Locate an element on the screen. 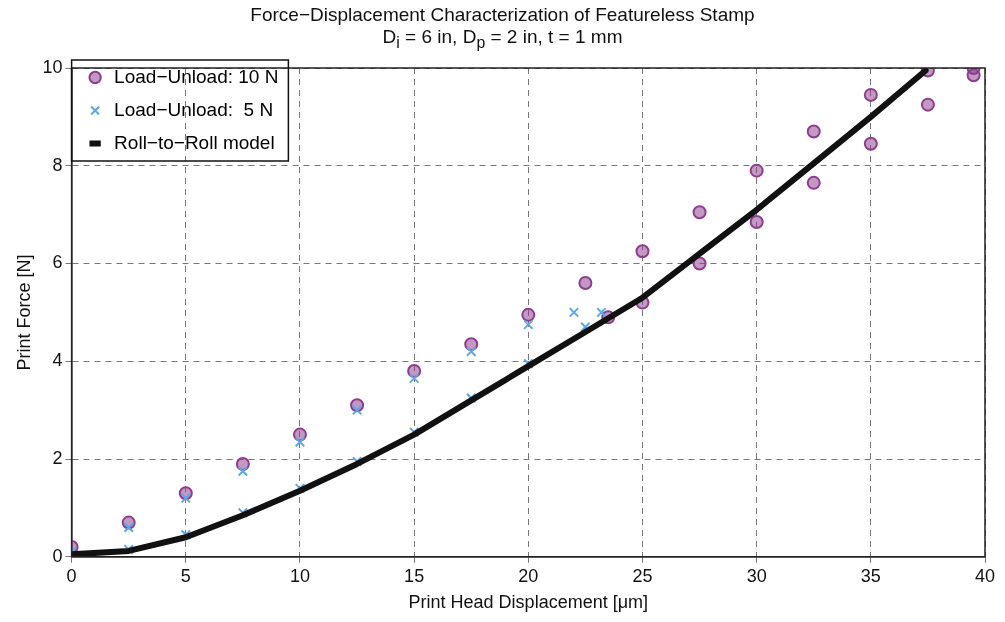 Image resolution: width=1005 pixels, height=622 pixels. y-tick-label: 8 is located at coordinates (57, 164).